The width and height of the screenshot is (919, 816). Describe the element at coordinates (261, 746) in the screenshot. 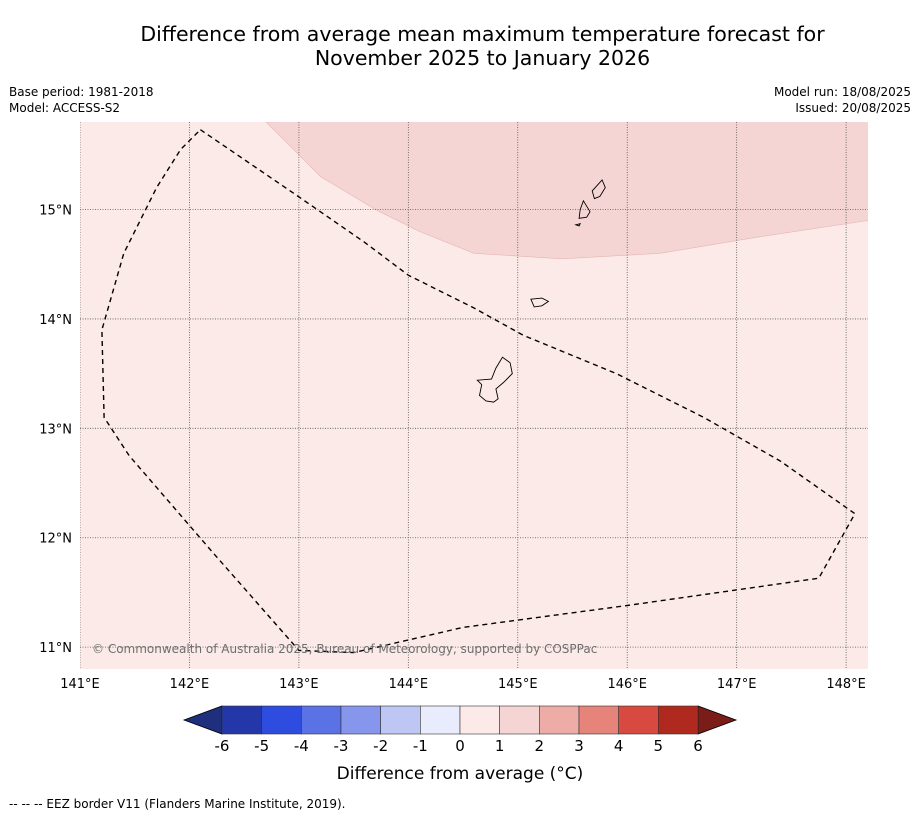

I see `colorbar-tick-label: -5` at that location.